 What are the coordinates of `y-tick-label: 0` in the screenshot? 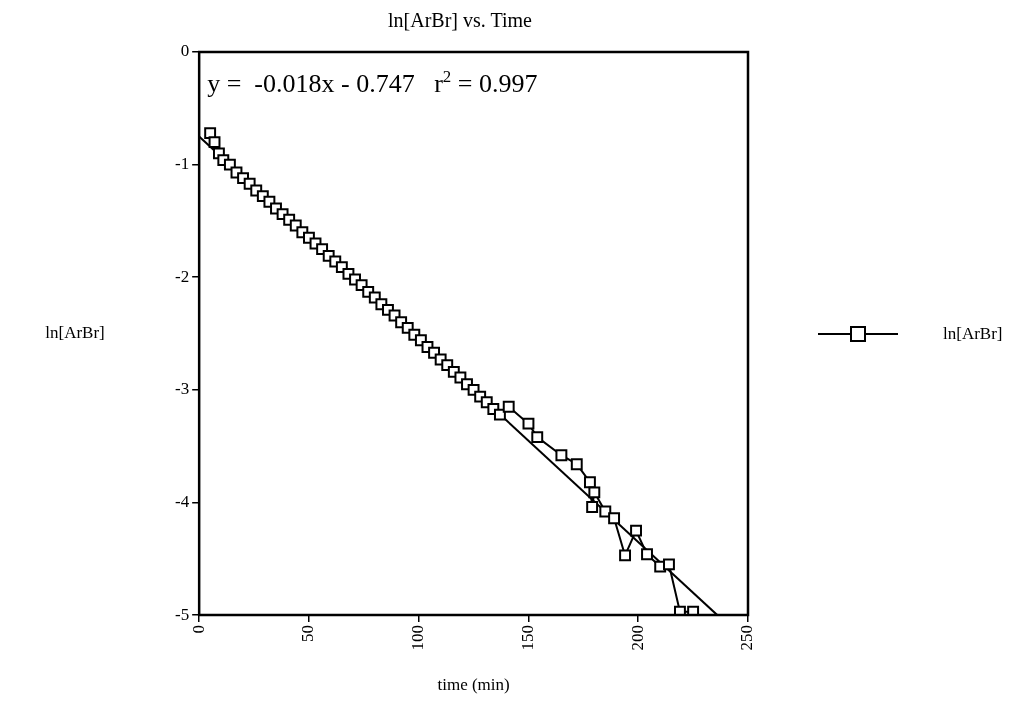 It's located at (185, 51).